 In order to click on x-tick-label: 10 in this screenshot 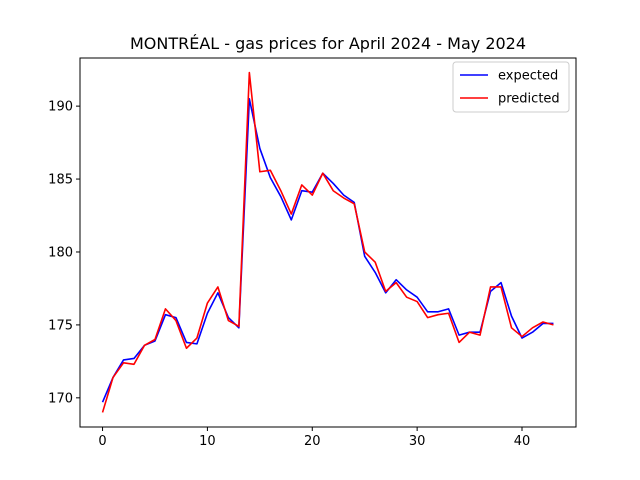, I will do `click(207, 441)`.